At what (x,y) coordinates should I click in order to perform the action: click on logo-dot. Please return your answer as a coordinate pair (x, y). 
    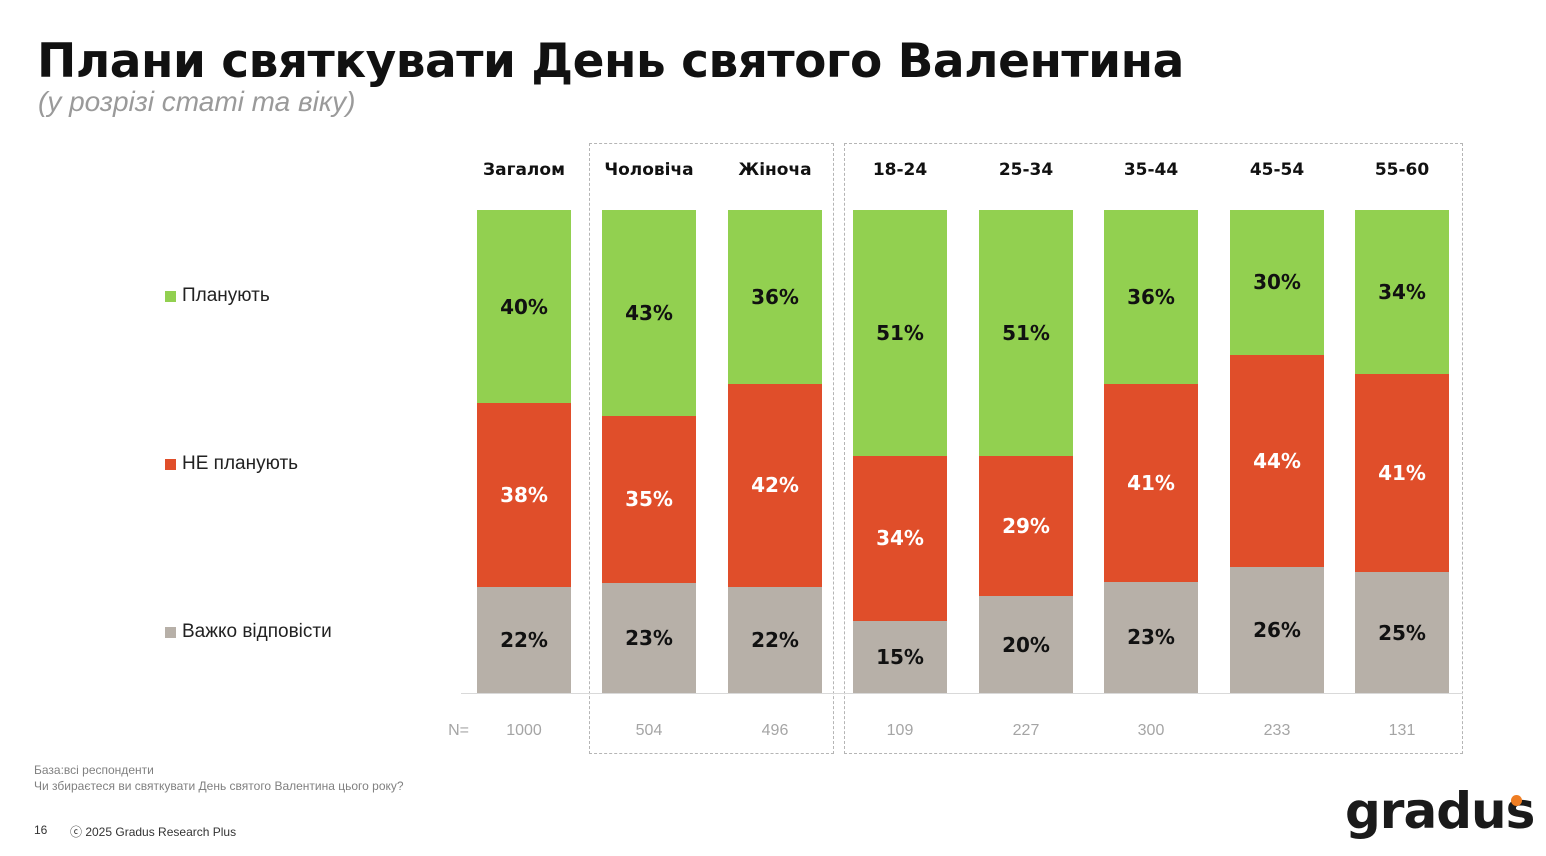
    Looking at the image, I should click on (1516, 800).